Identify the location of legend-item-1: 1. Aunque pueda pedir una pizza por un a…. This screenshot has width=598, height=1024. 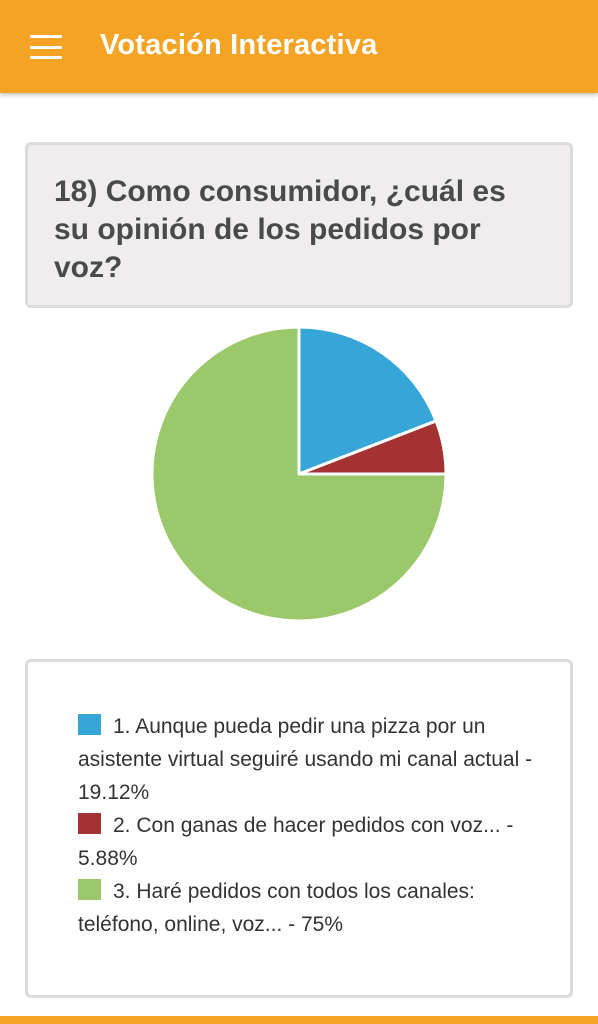
(309, 759).